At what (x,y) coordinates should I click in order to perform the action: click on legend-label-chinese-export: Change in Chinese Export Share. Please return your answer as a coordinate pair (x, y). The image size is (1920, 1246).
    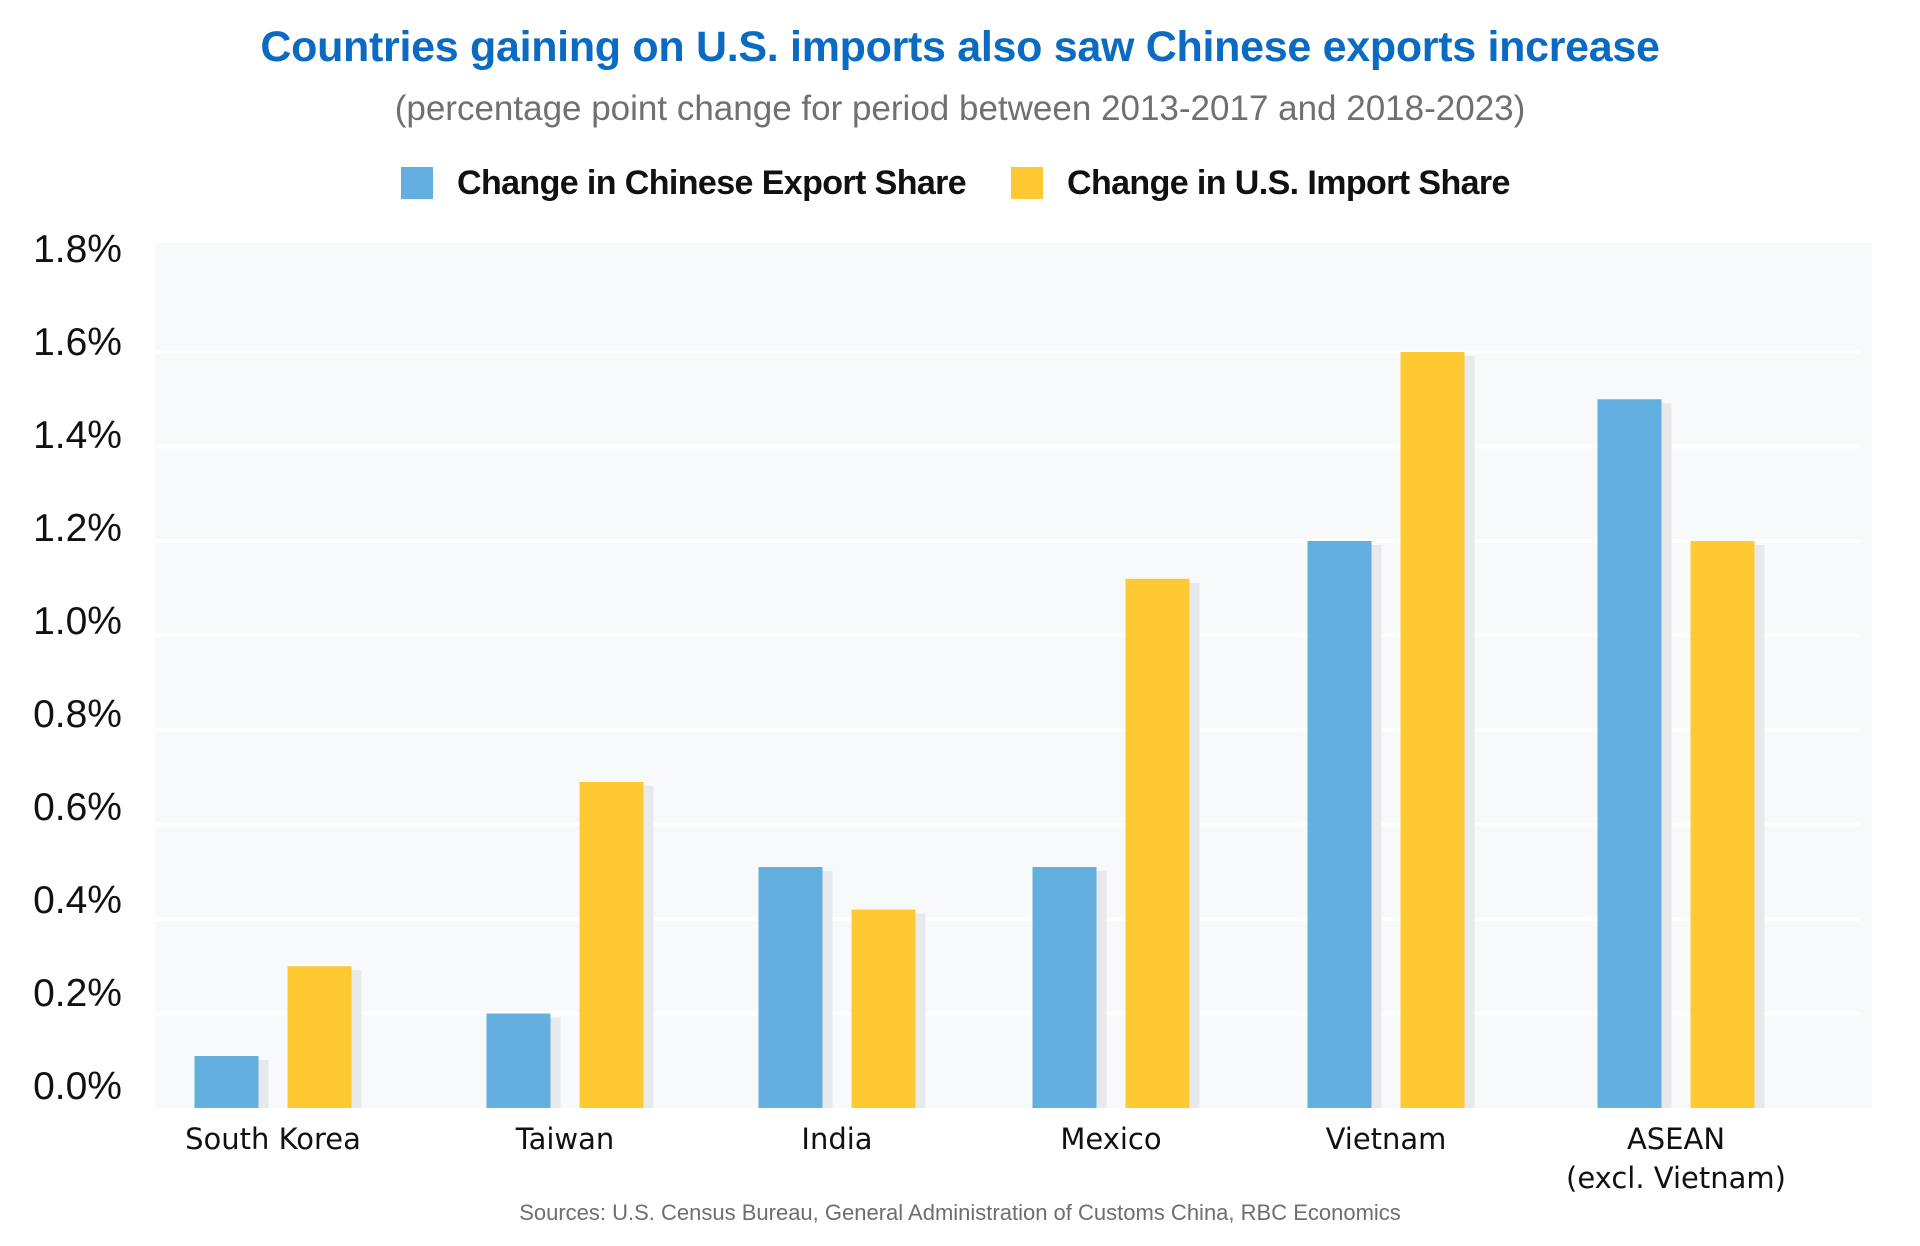
    Looking at the image, I should click on (712, 182).